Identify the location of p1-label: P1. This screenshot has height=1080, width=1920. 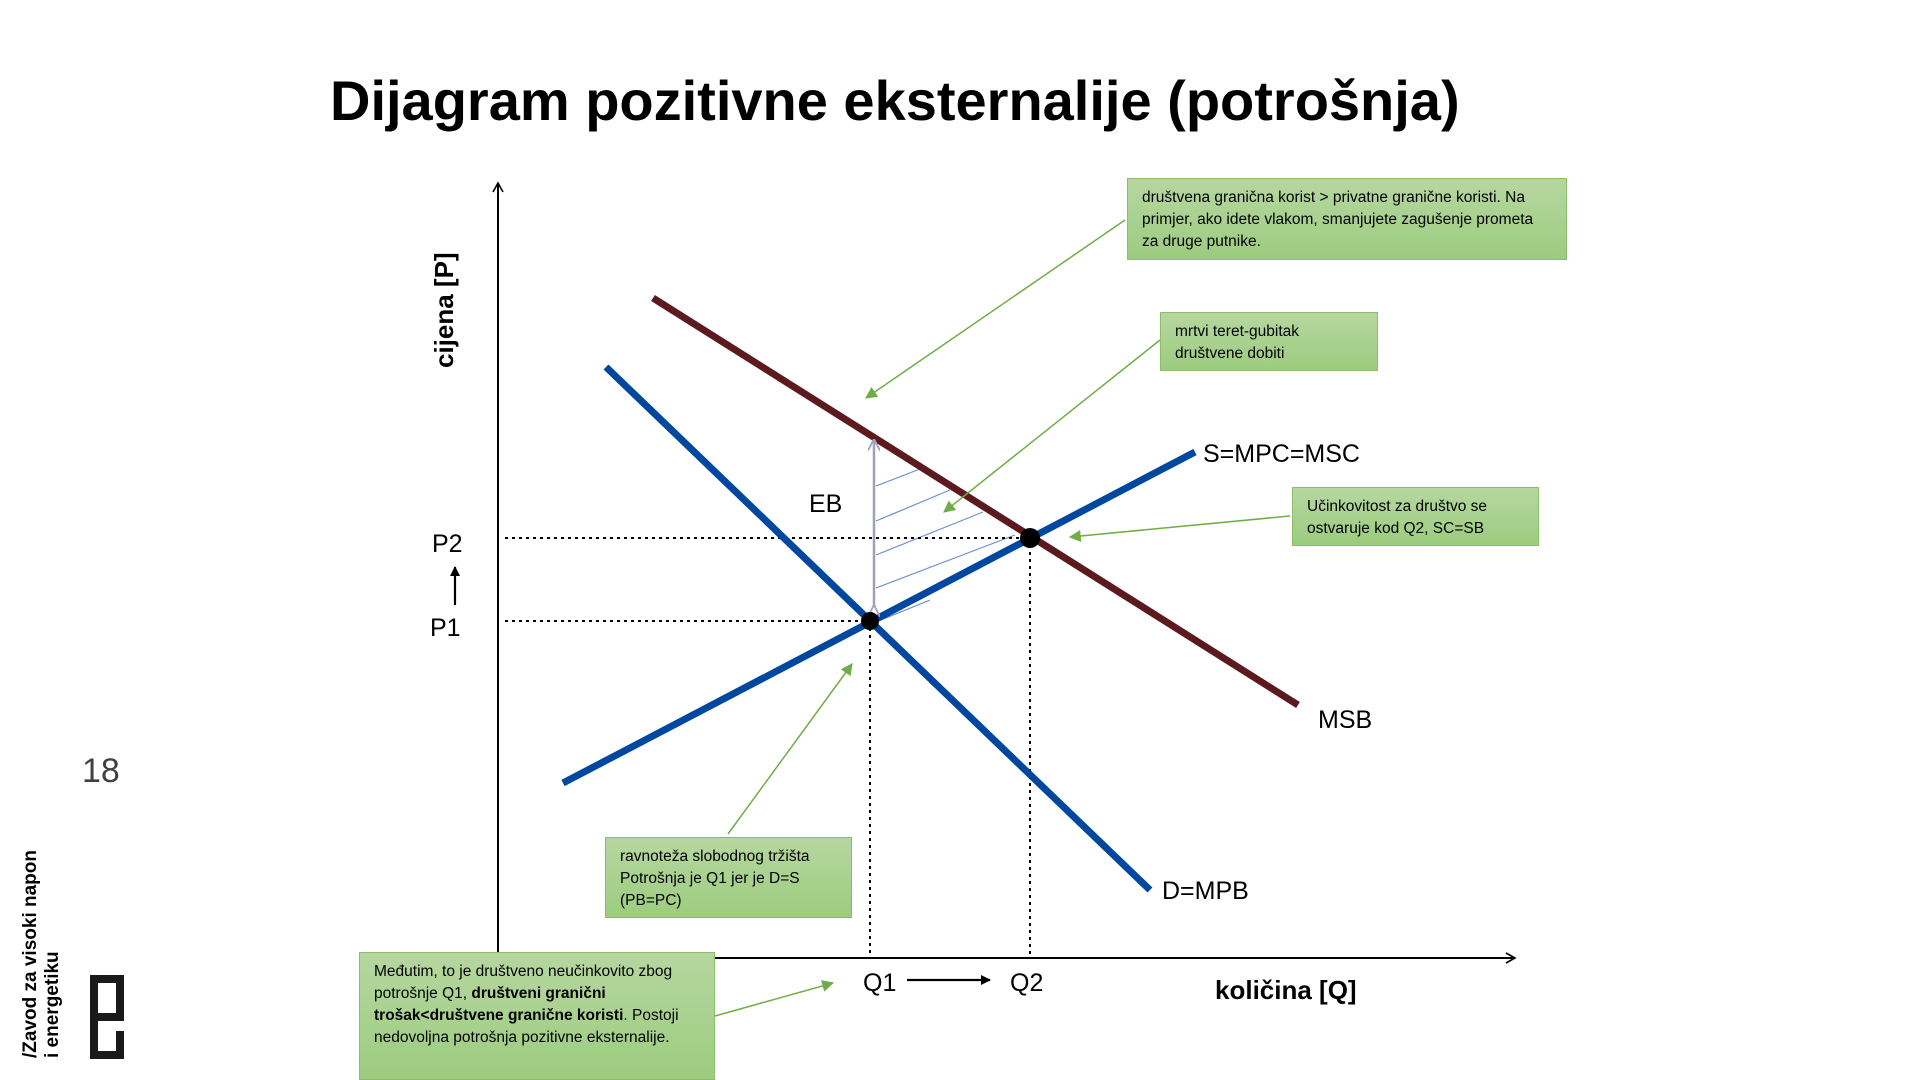
(445, 628).